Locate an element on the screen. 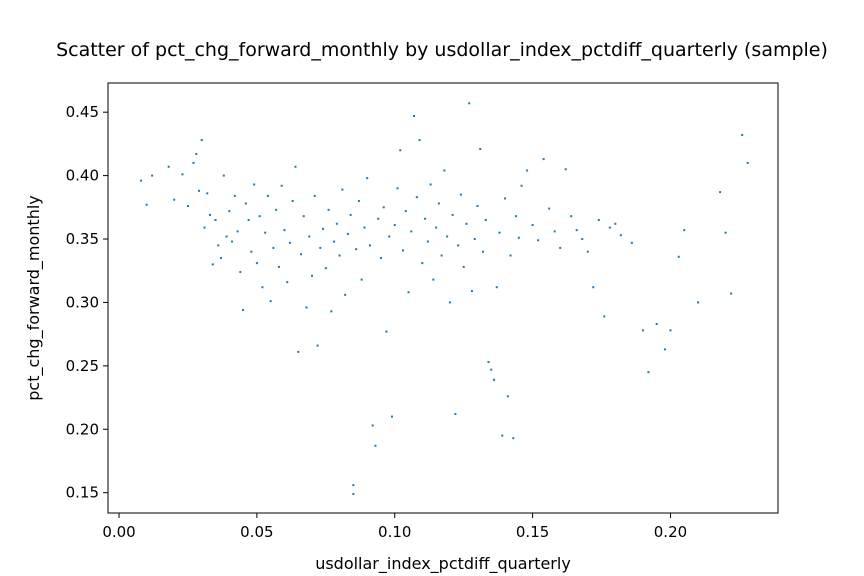 The image size is (864, 576). y-tick-label: 0.40 is located at coordinates (82, 176).